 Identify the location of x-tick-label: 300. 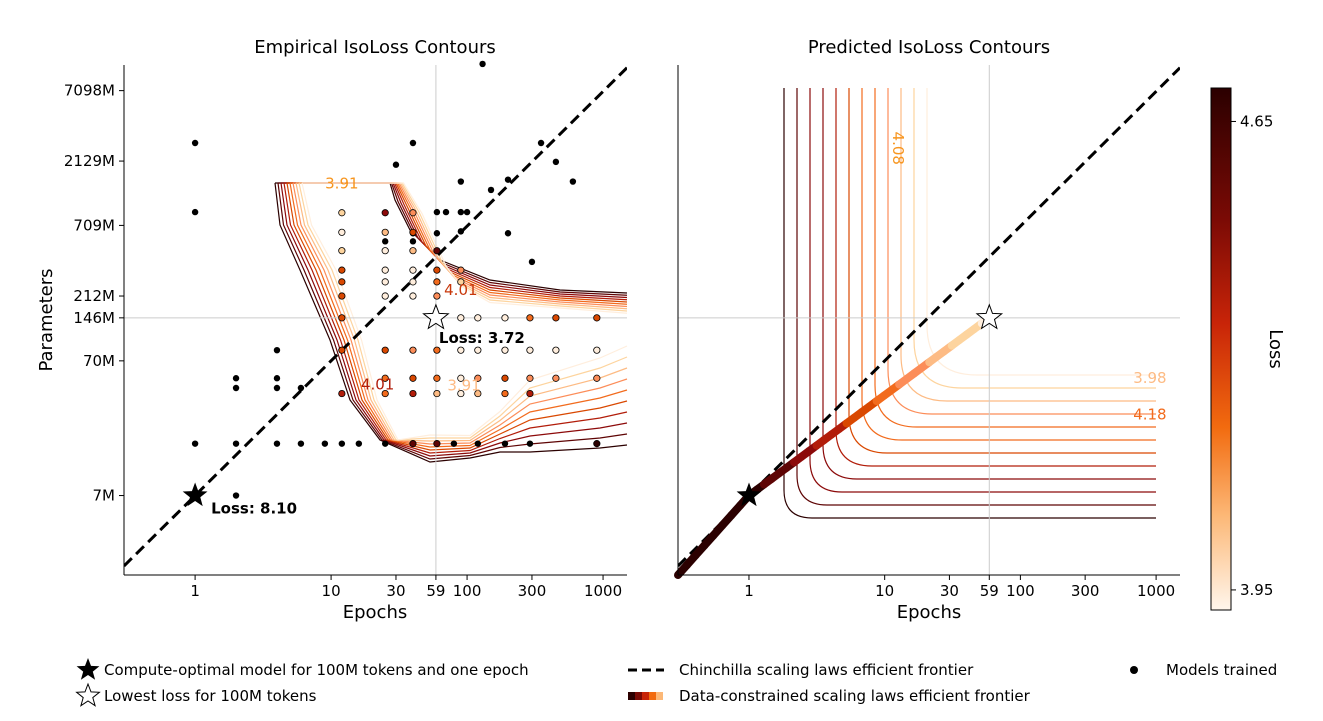
(532, 591).